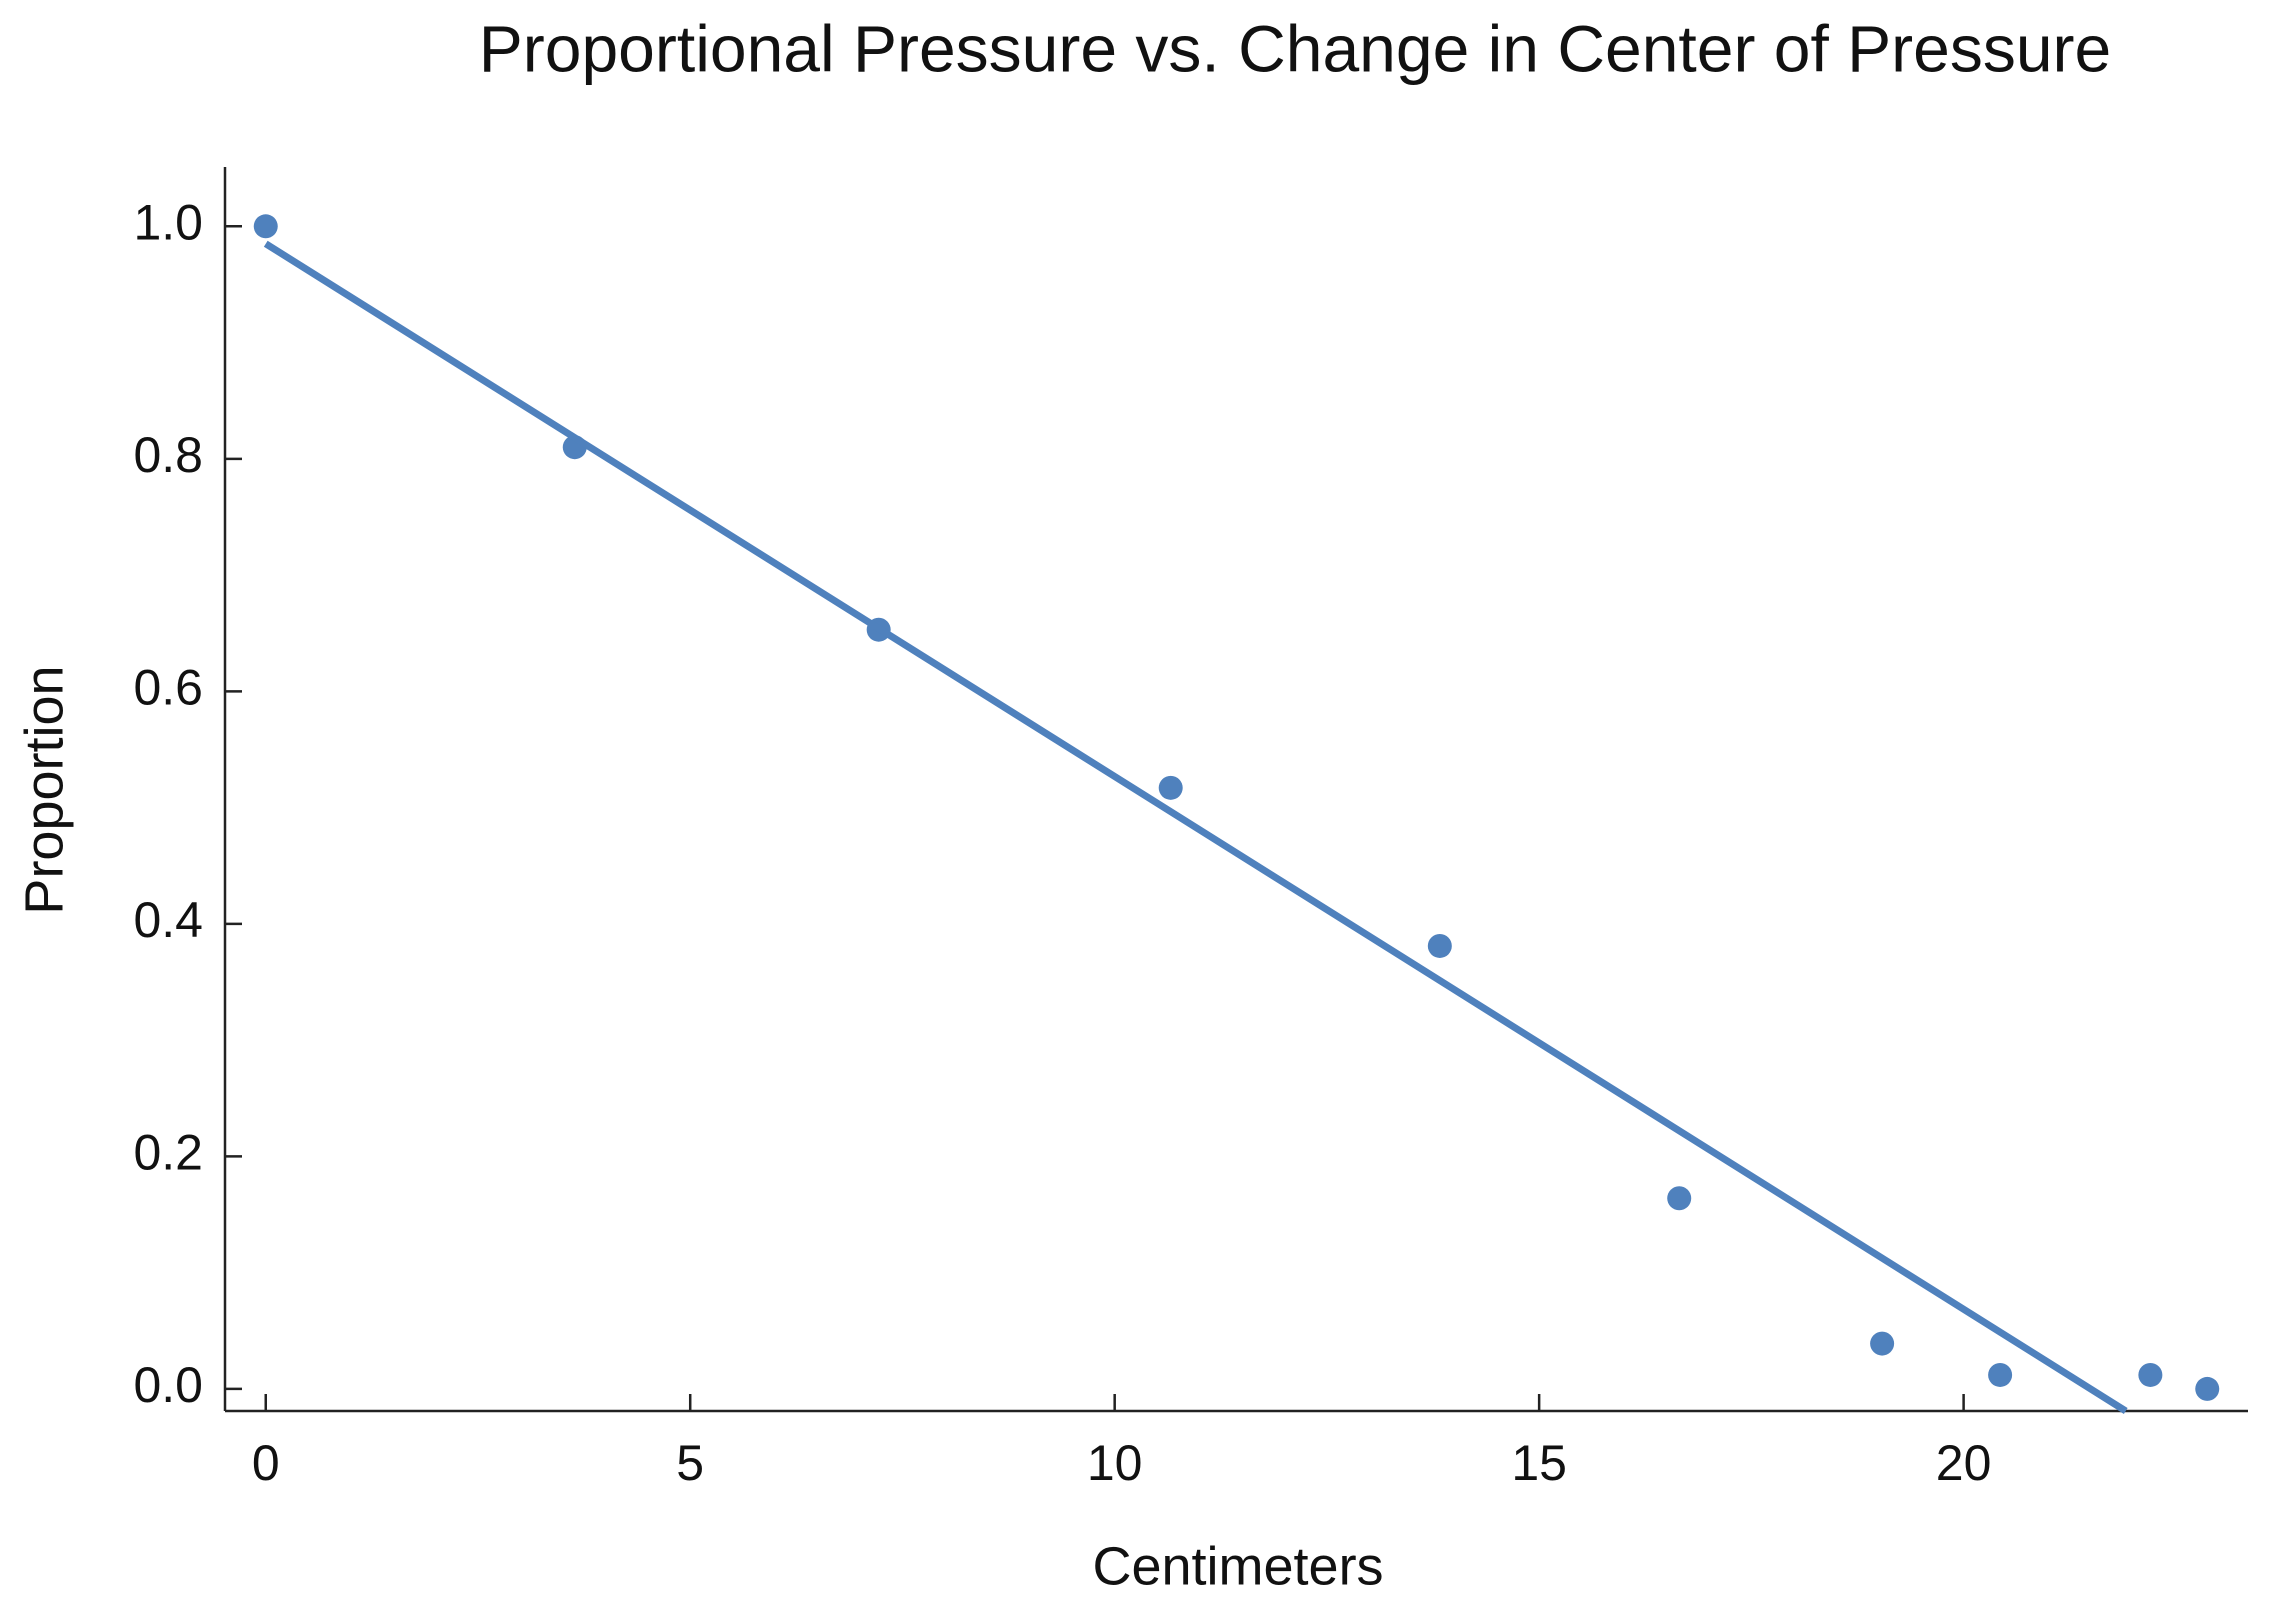 This screenshot has width=2274, height=1619. Describe the element at coordinates (266, 1463) in the screenshot. I see `x-tick-label: 0` at that location.